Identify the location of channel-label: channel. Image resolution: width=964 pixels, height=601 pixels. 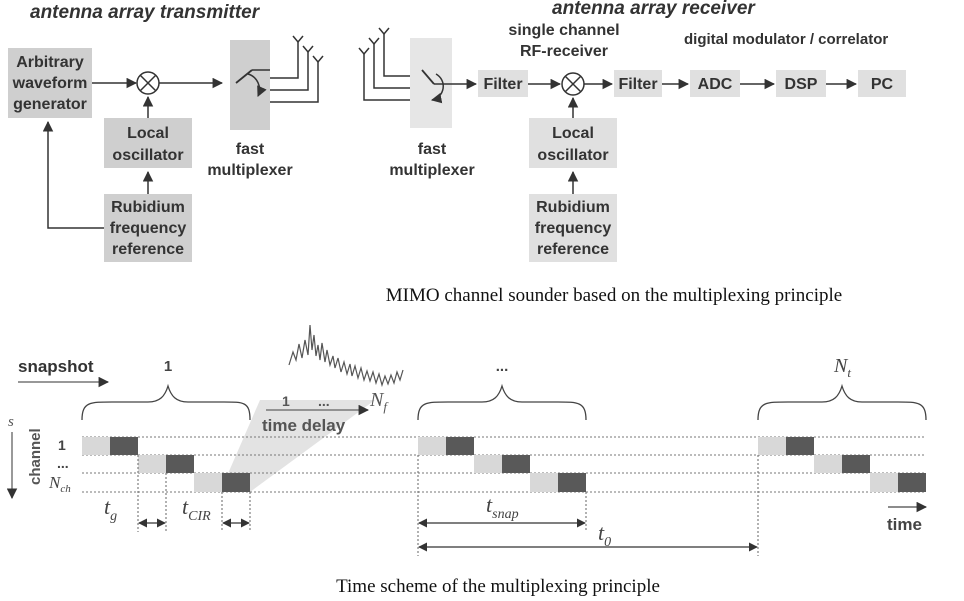
(35, 456).